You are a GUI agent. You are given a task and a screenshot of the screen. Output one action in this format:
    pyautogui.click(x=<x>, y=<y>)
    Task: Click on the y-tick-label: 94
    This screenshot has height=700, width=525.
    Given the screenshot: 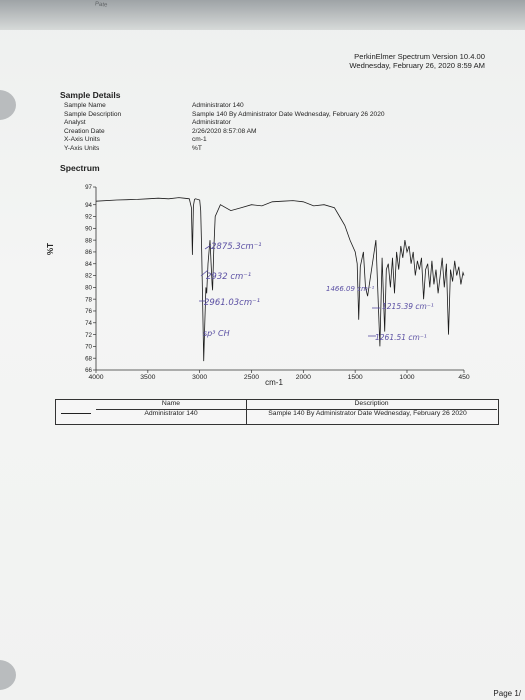 What is the action you would take?
    pyautogui.click(x=88, y=205)
    